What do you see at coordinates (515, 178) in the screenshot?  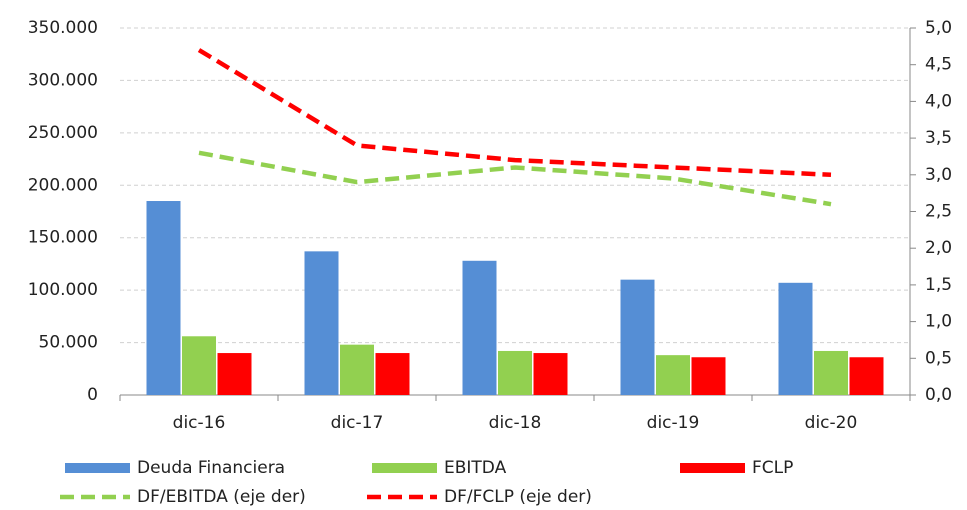 I see `line-series` at bounding box center [515, 178].